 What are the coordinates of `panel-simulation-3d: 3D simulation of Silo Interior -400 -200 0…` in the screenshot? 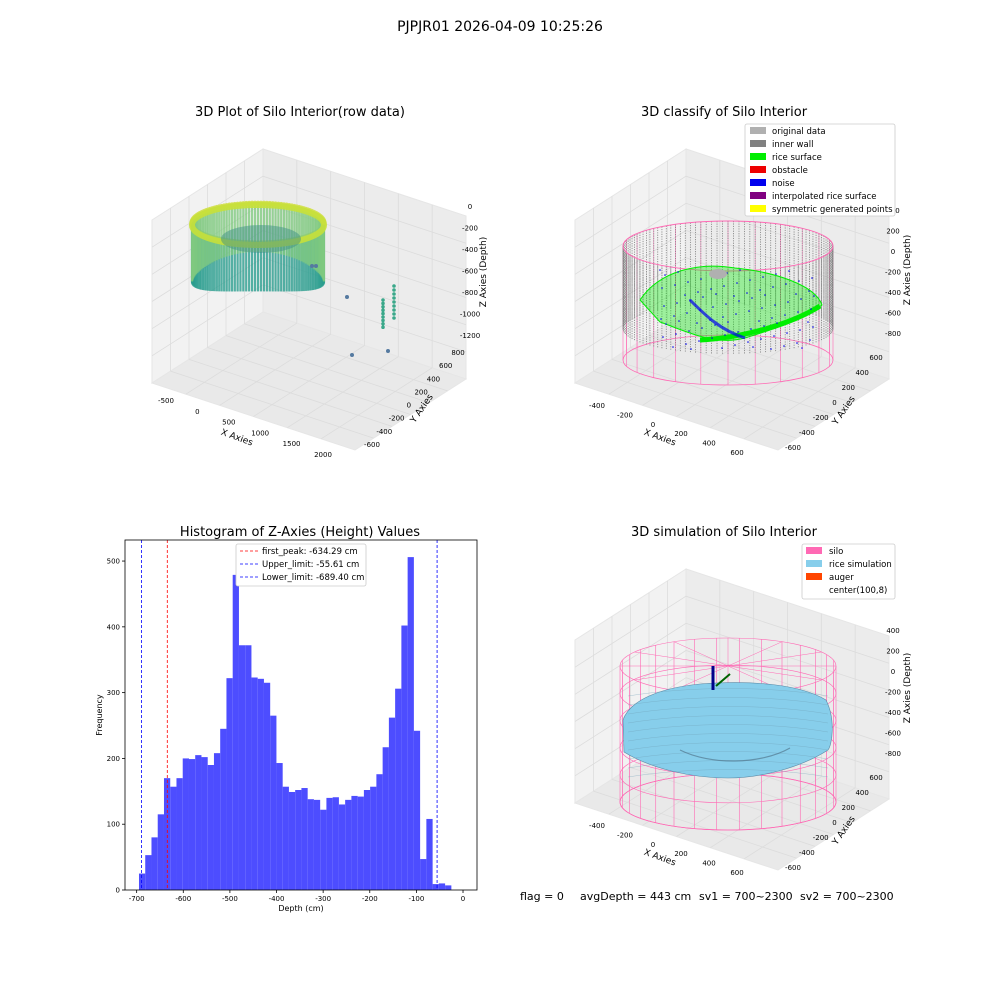 It's located at (743, 701).